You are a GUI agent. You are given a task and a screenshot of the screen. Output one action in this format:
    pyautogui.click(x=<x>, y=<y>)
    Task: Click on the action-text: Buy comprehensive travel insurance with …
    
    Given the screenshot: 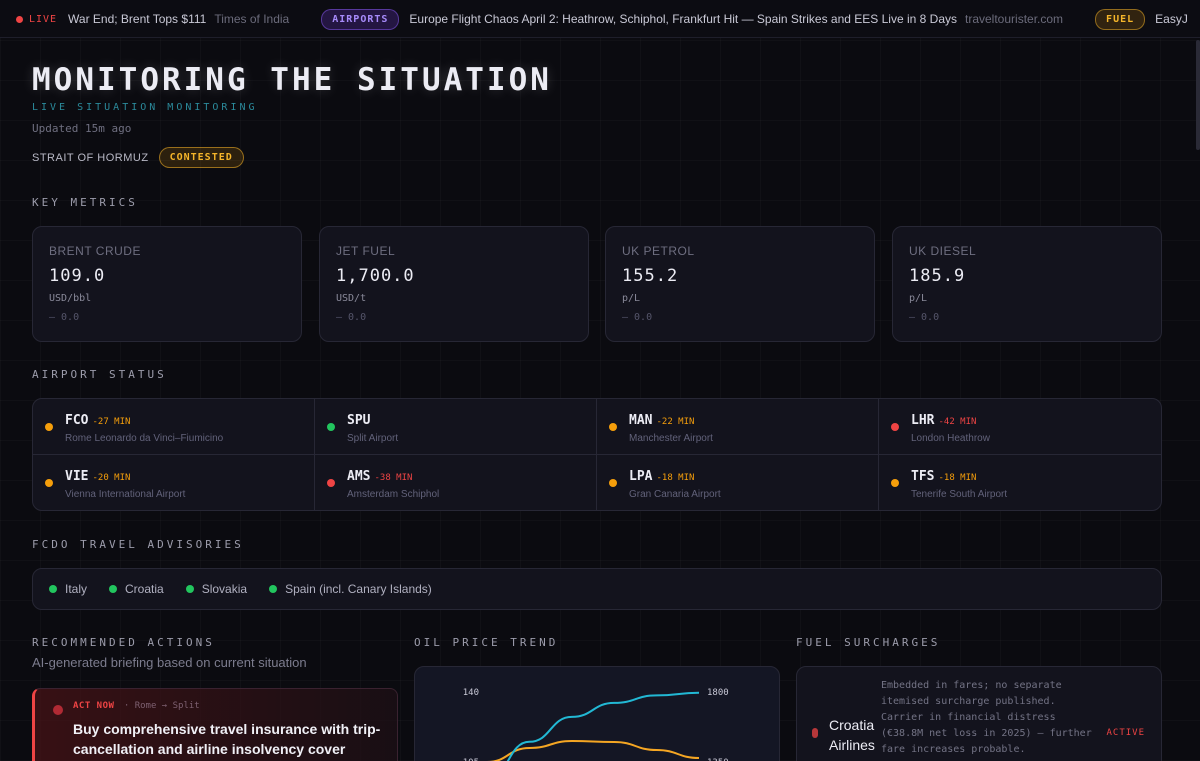 What is the action you would take?
    pyautogui.click(x=227, y=739)
    